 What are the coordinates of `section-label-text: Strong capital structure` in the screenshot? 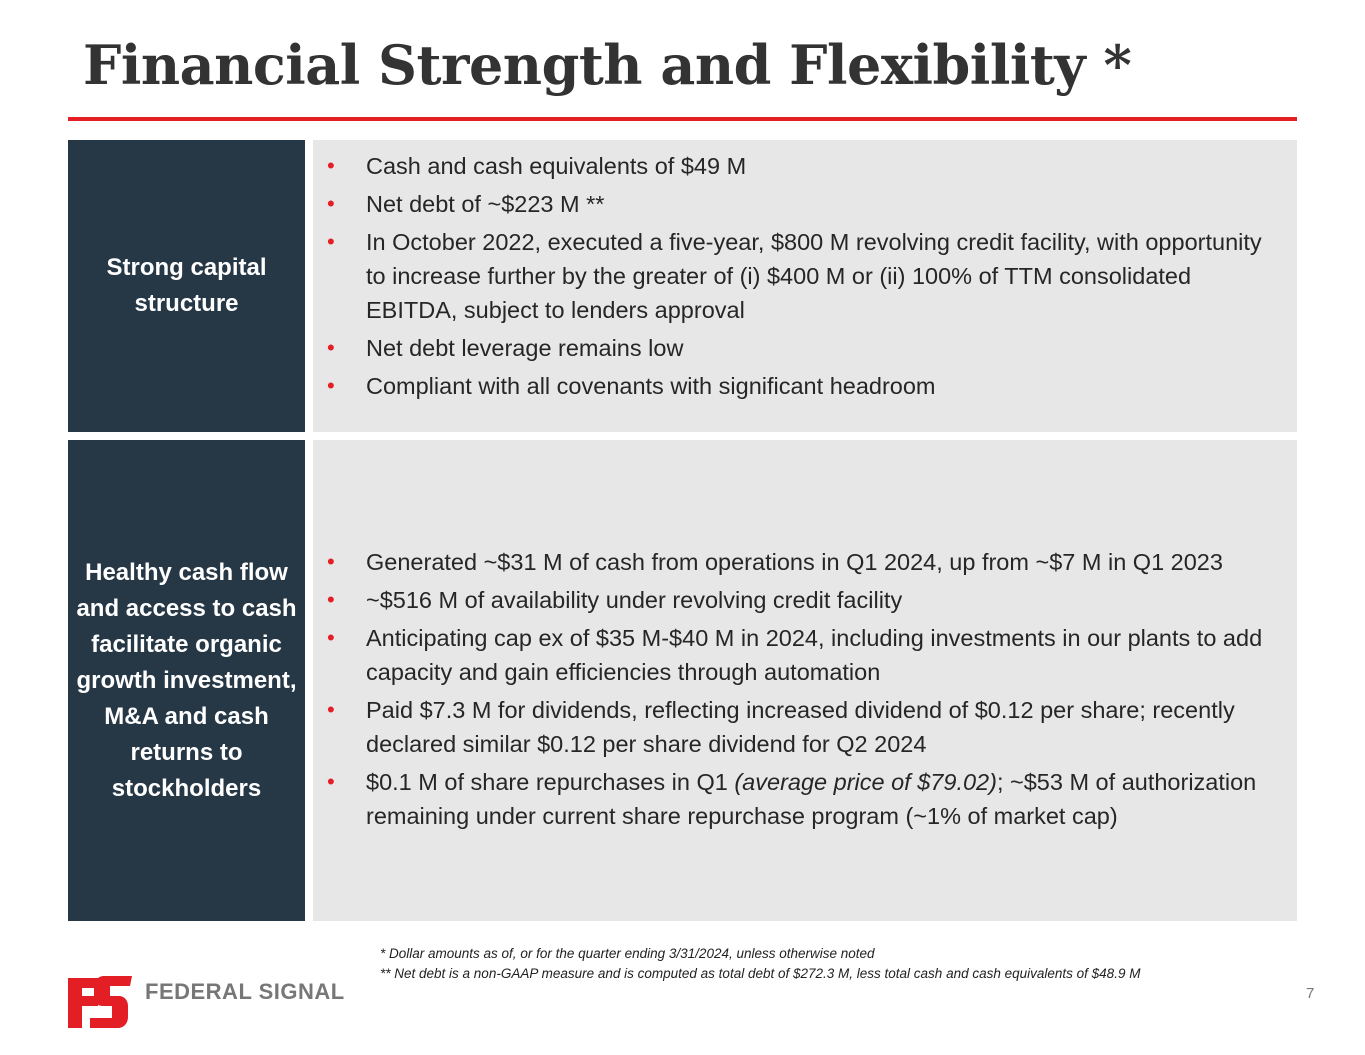 It's located at (186, 285).